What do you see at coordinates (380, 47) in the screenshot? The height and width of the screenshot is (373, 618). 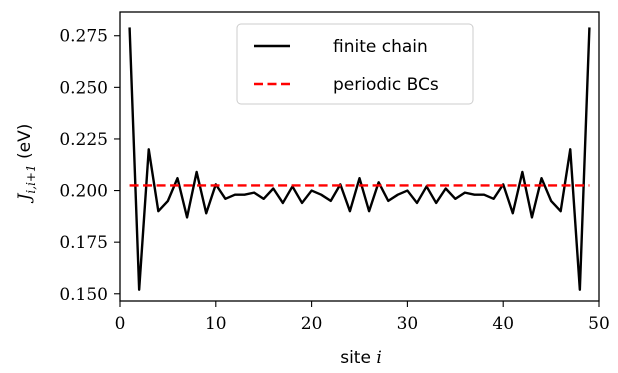 I see `legend-label-finite-chain: finite chain` at bounding box center [380, 47].